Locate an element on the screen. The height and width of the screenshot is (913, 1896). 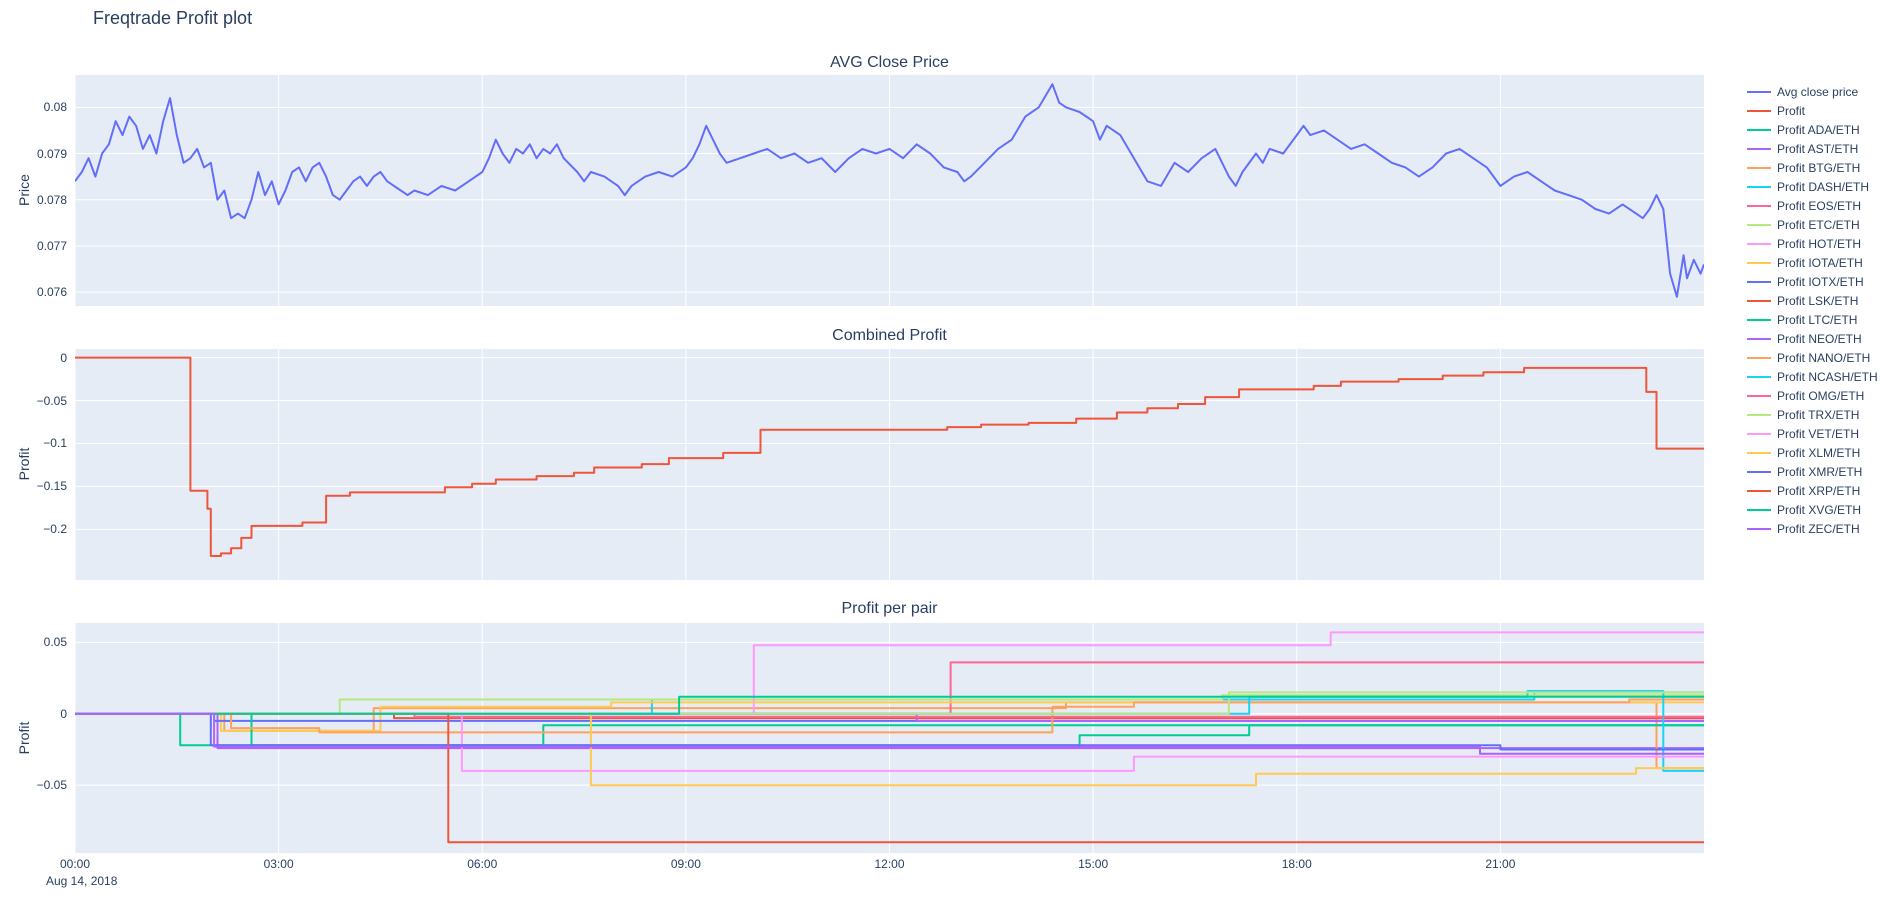
legend-item-profit-eos-eth: Profit EOS/ETH is located at coordinates (1812, 205).